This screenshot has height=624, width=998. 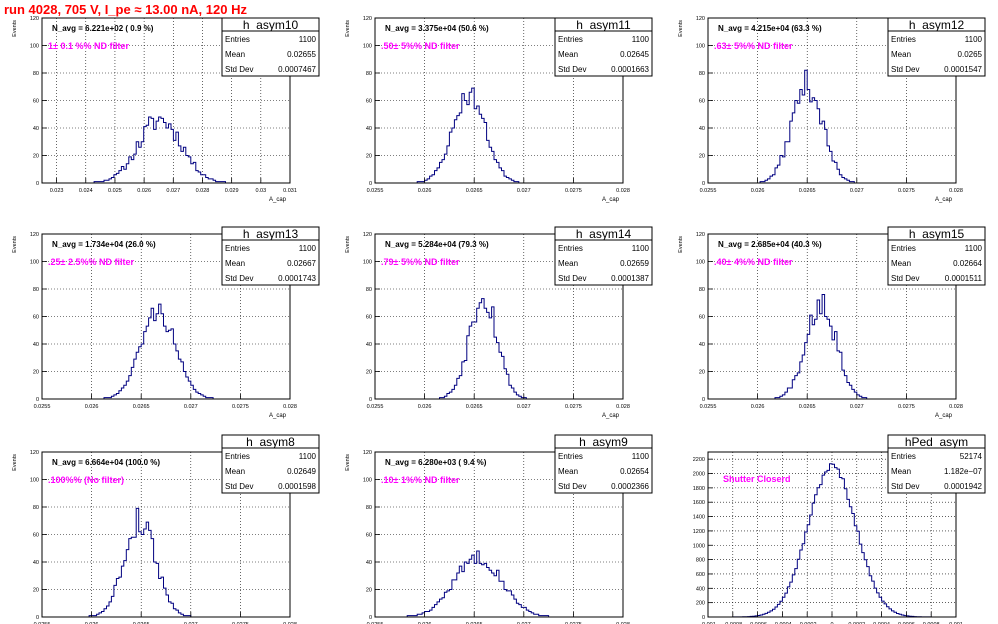 What do you see at coordinates (420, 46) in the screenshot?
I see `filter-annotation: .50± 5%% ND filter` at bounding box center [420, 46].